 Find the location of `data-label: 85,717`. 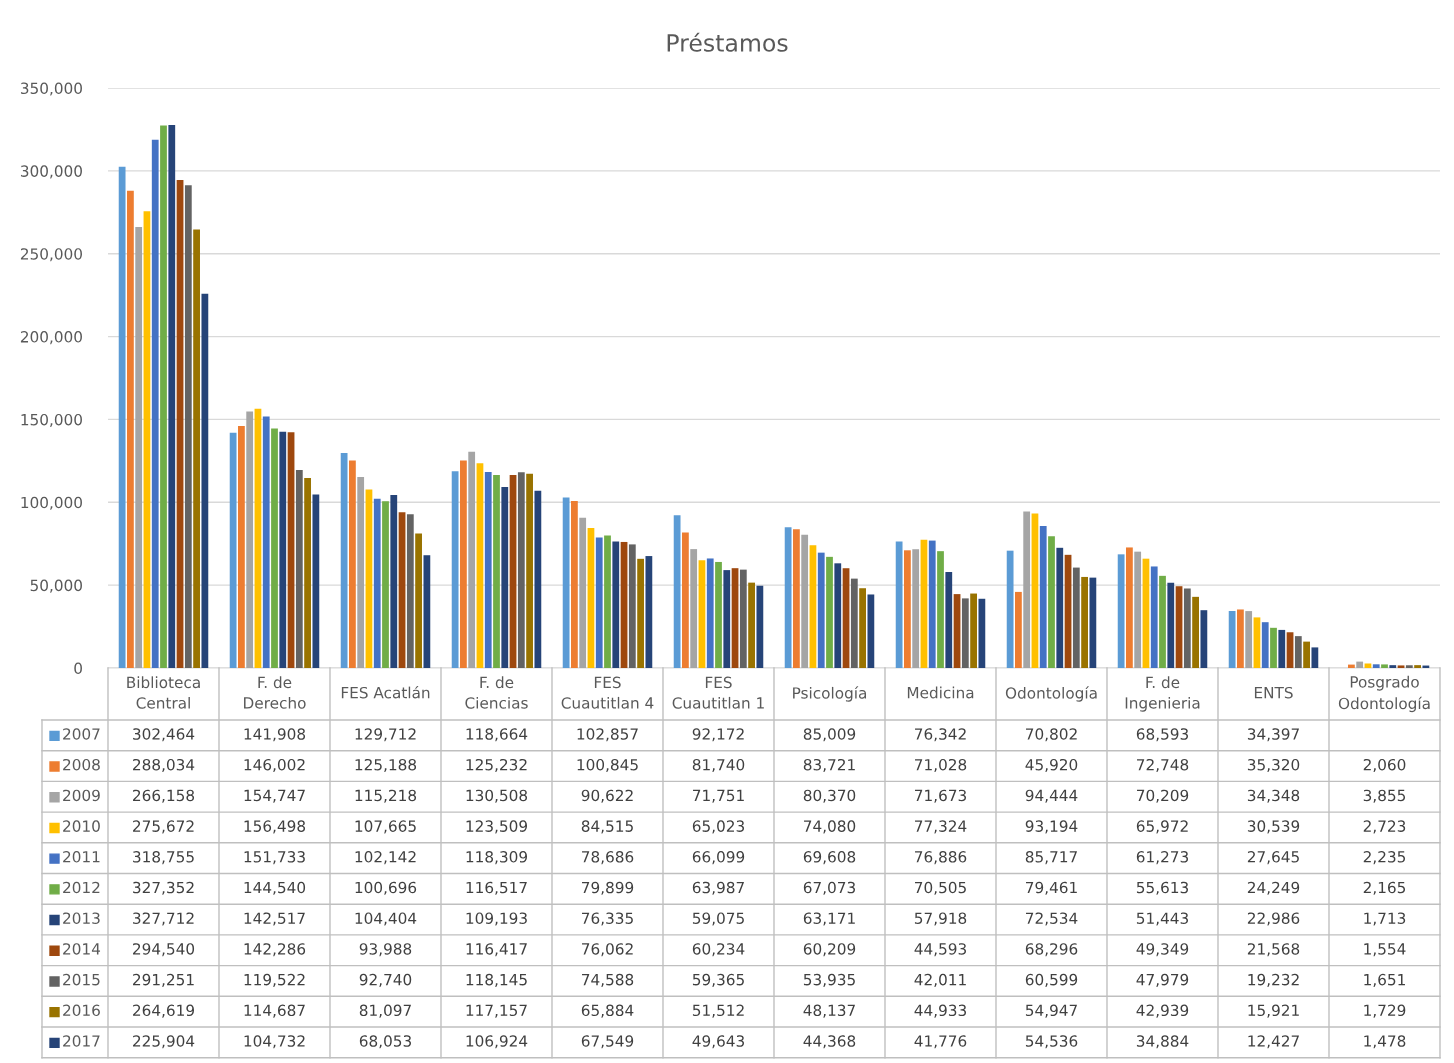

data-label: 85,717 is located at coordinates (1051, 858).